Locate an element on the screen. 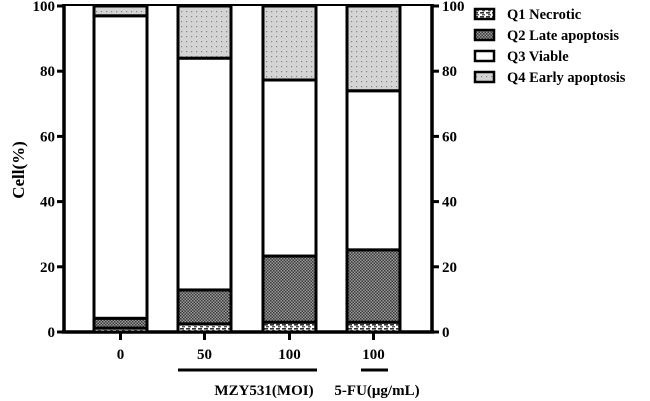 The width and height of the screenshot is (650, 401). right-y-tick-label: 80 is located at coordinates (449, 72).